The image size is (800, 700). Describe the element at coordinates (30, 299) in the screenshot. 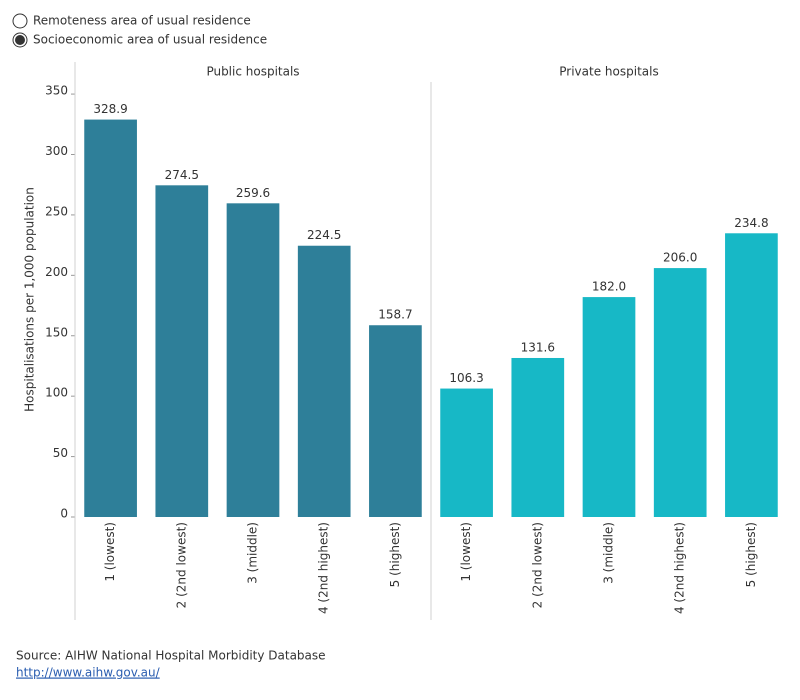

I see `y-axis-label: Hospitalisations per 1,000 population` at that location.